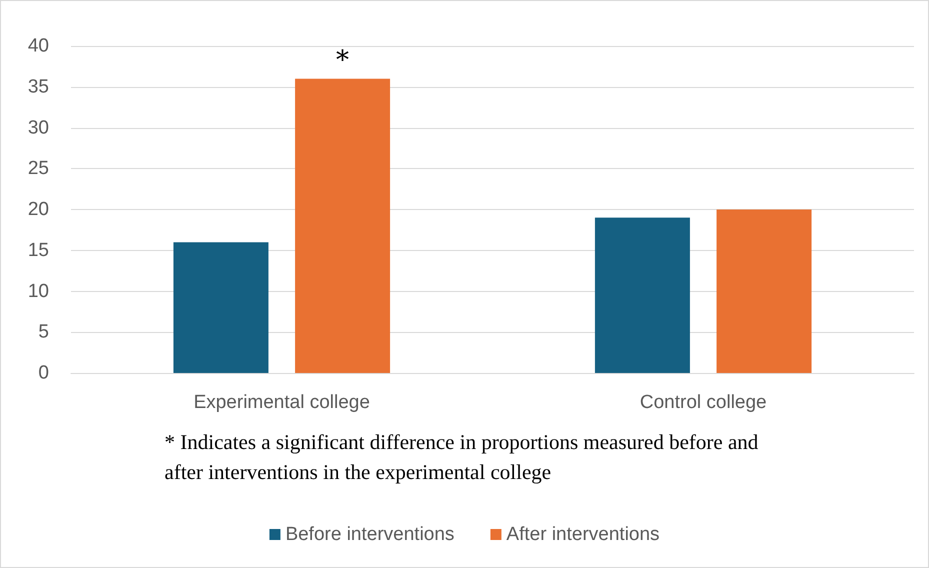 The height and width of the screenshot is (568, 929). Describe the element at coordinates (38, 209) in the screenshot. I see `y-tick-label: 20` at that location.